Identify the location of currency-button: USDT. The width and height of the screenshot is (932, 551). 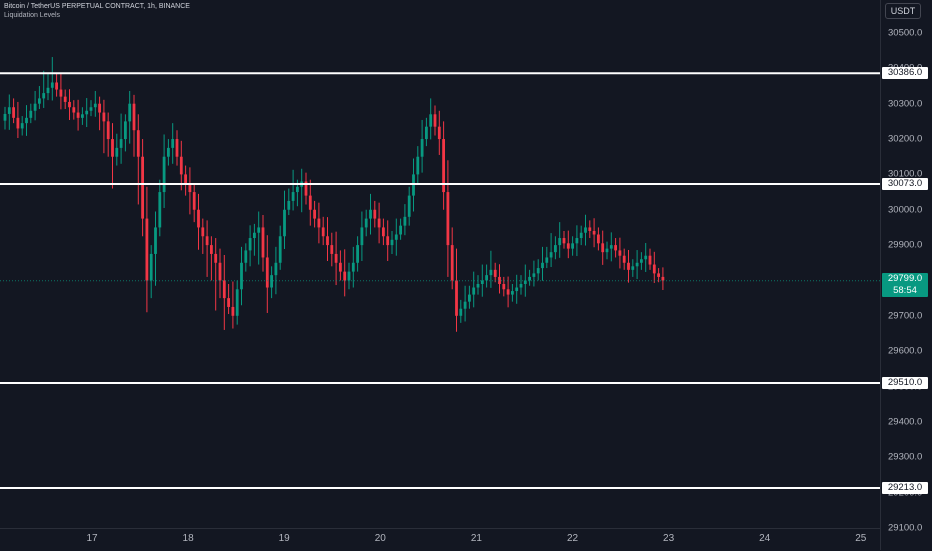
(903, 11).